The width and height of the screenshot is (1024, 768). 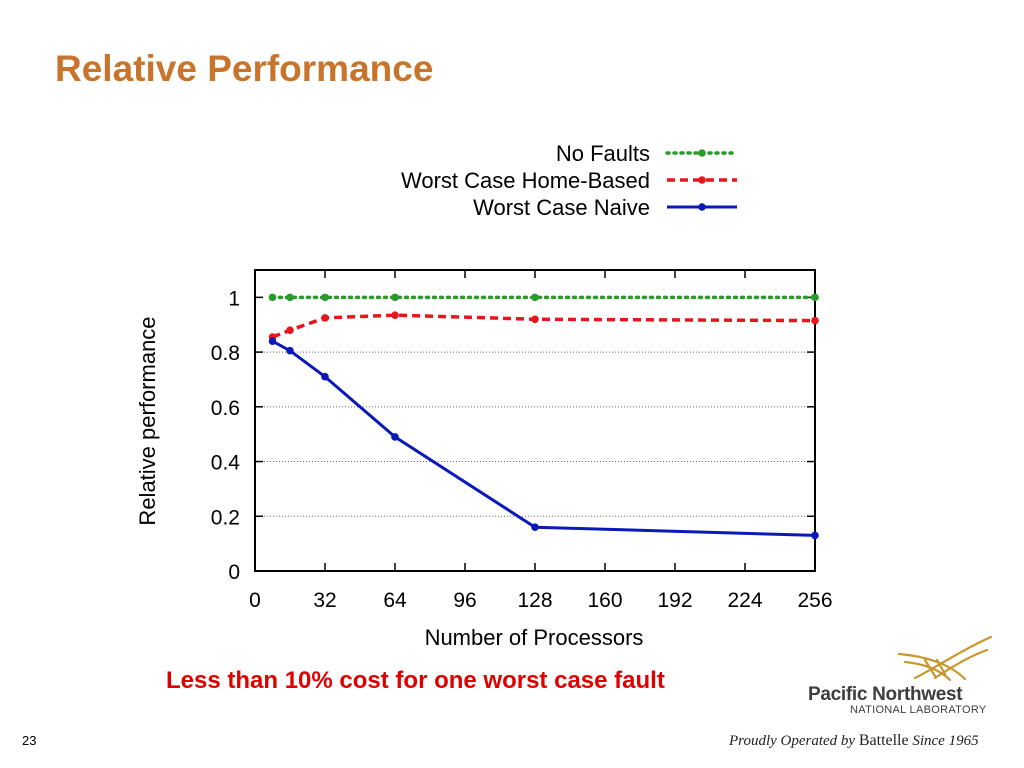 What do you see at coordinates (885, 694) in the screenshot?
I see `org-name: Pacific Northwest` at bounding box center [885, 694].